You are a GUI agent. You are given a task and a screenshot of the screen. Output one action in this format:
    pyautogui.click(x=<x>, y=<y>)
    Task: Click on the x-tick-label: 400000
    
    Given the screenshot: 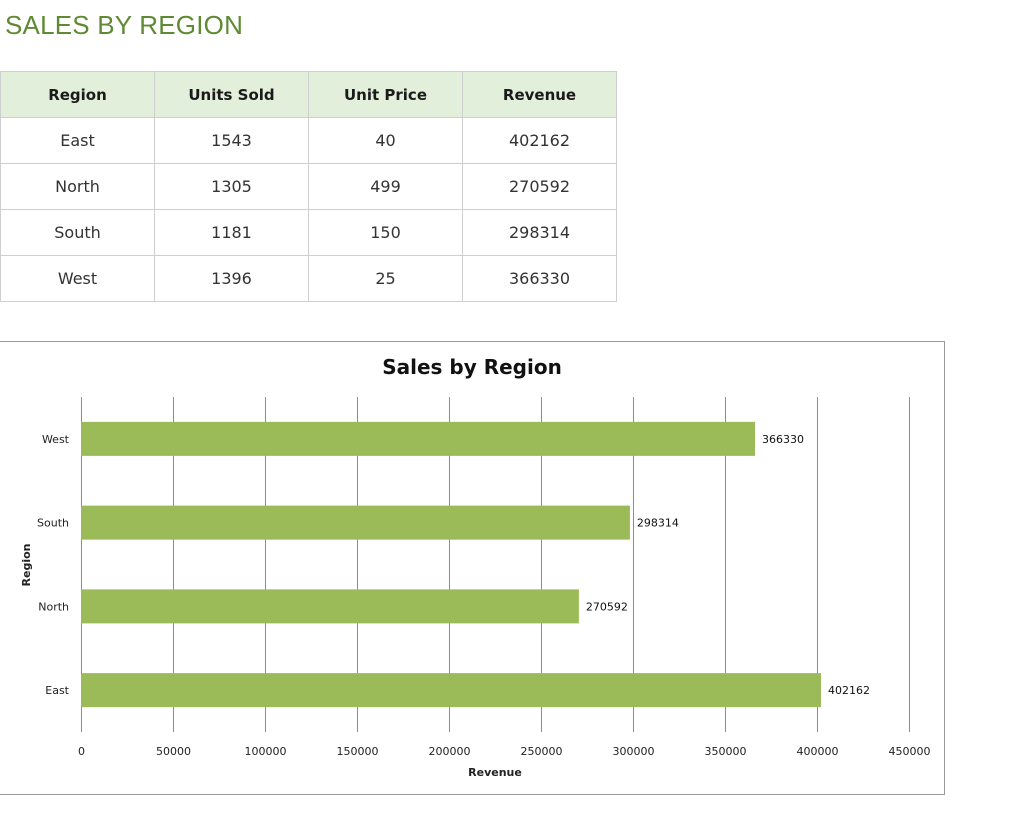 What is the action you would take?
    pyautogui.click(x=818, y=751)
    